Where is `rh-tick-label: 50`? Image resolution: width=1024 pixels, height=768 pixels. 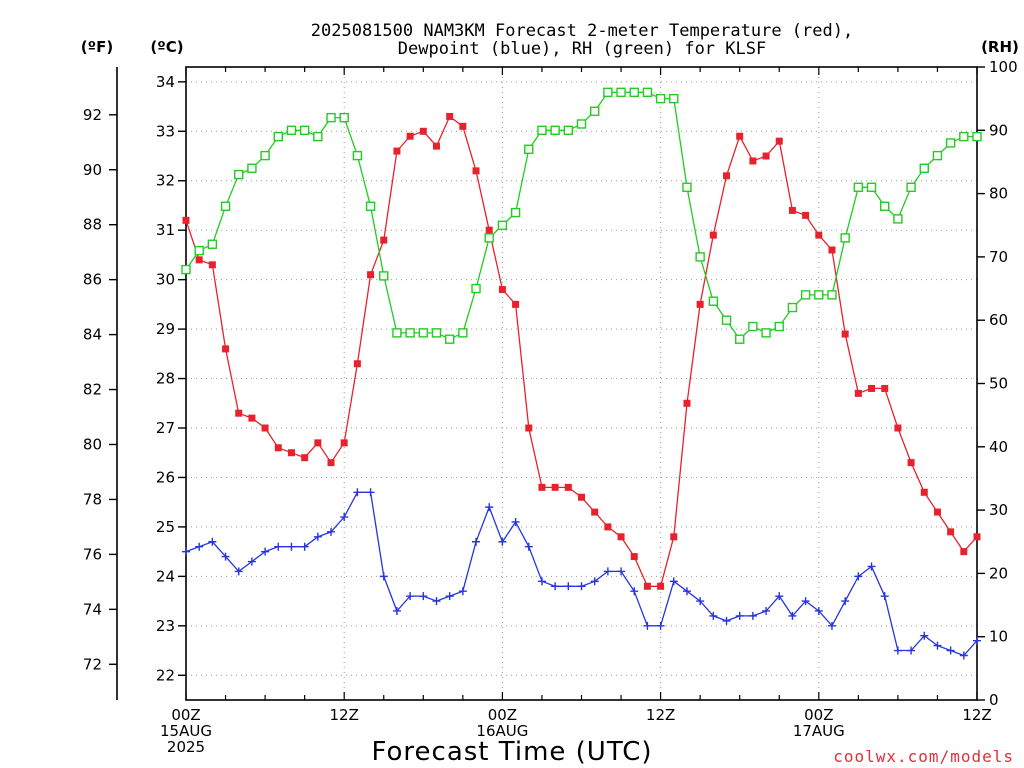
rh-tick-label: 50 is located at coordinates (998, 384).